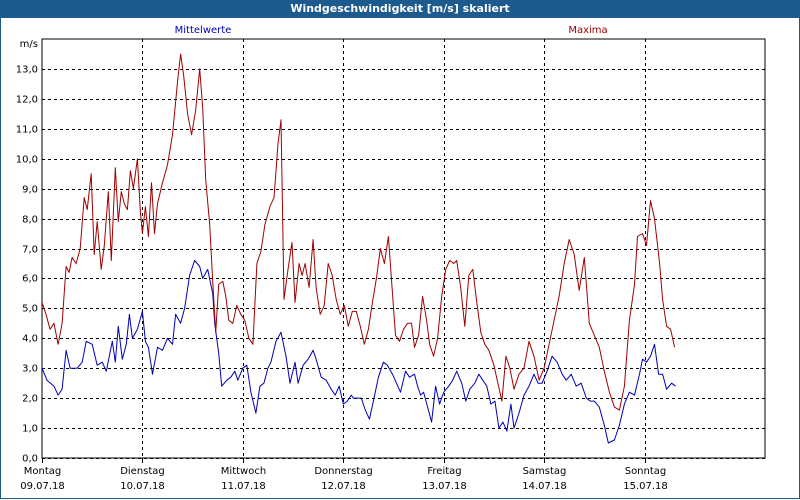  What do you see at coordinates (29, 44) in the screenshot?
I see `y-axis-unit-label: m/s` at bounding box center [29, 44].